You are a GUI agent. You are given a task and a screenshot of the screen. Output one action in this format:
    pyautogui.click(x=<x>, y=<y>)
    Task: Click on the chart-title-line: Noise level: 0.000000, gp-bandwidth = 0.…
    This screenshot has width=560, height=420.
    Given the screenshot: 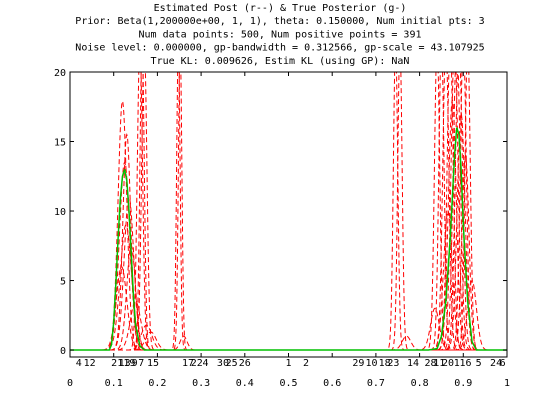 What is the action you would take?
    pyautogui.click(x=279, y=48)
    